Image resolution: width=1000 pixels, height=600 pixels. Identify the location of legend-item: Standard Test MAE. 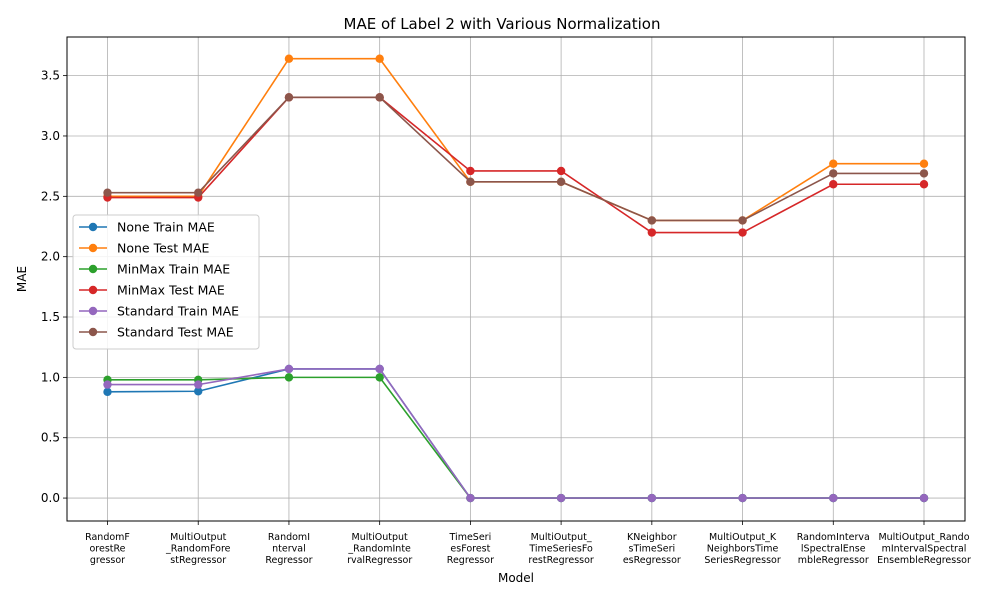
(156, 332).